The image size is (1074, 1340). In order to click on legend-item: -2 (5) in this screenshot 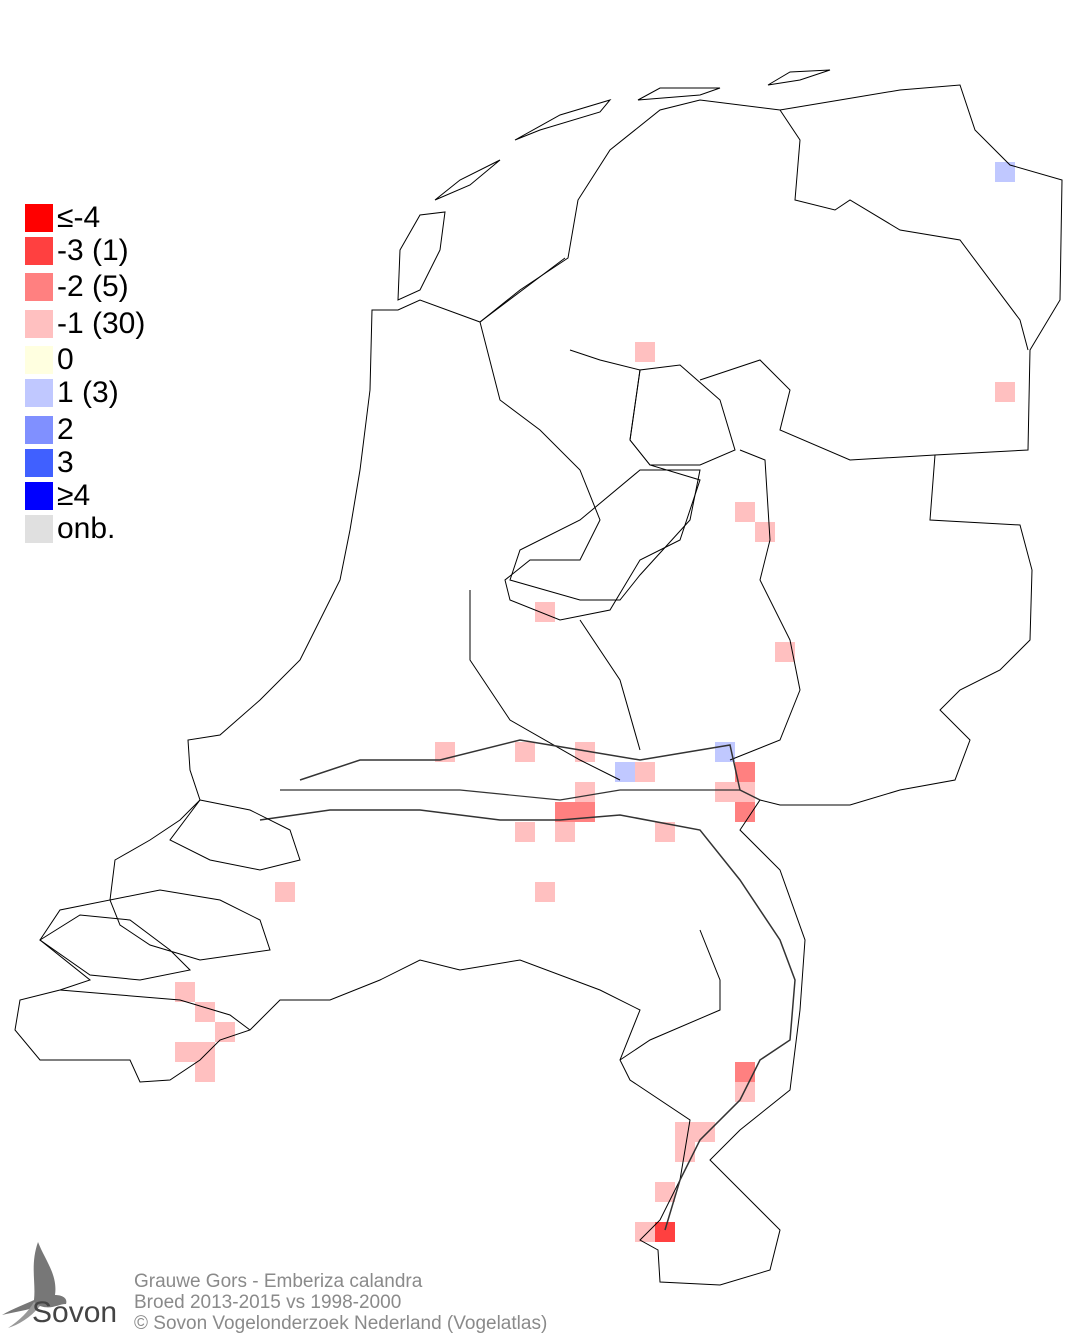, I will do `click(77, 286)`.